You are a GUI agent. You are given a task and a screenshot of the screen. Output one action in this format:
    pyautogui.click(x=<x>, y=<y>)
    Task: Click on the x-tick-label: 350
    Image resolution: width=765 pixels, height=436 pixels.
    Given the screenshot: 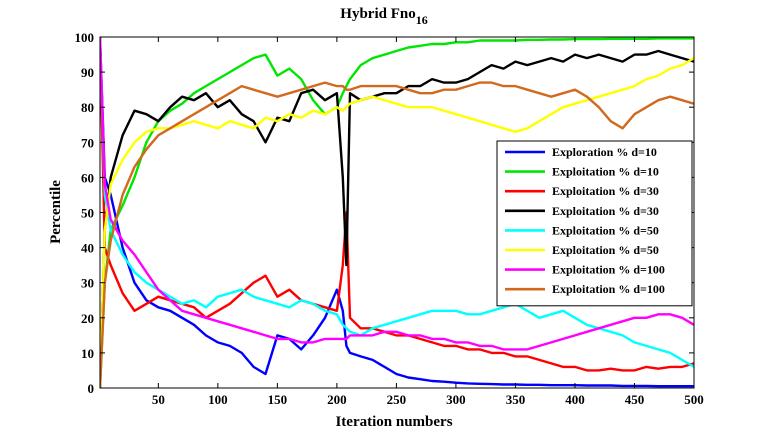 What is the action you would take?
    pyautogui.click(x=516, y=399)
    